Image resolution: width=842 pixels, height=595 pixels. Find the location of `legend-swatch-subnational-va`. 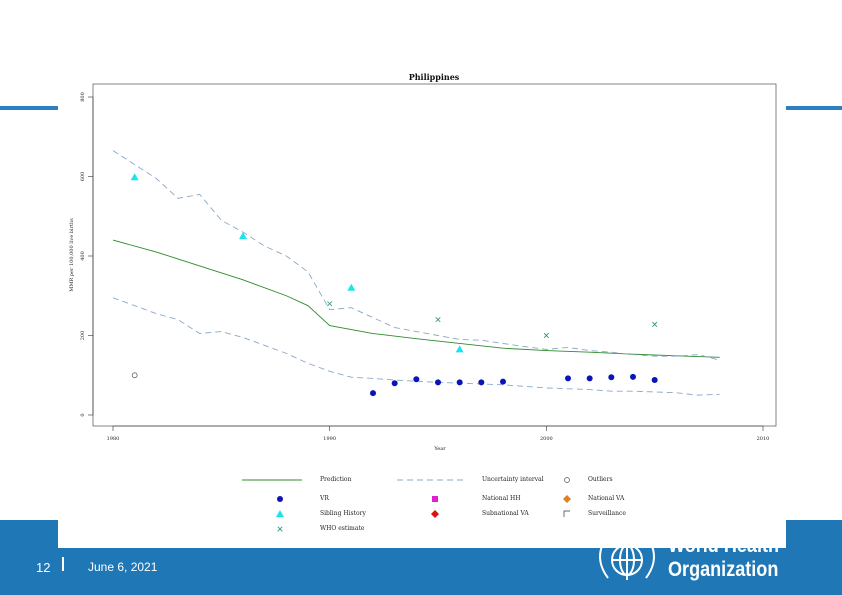

legend-swatch-subnational-va is located at coordinates (435, 514).